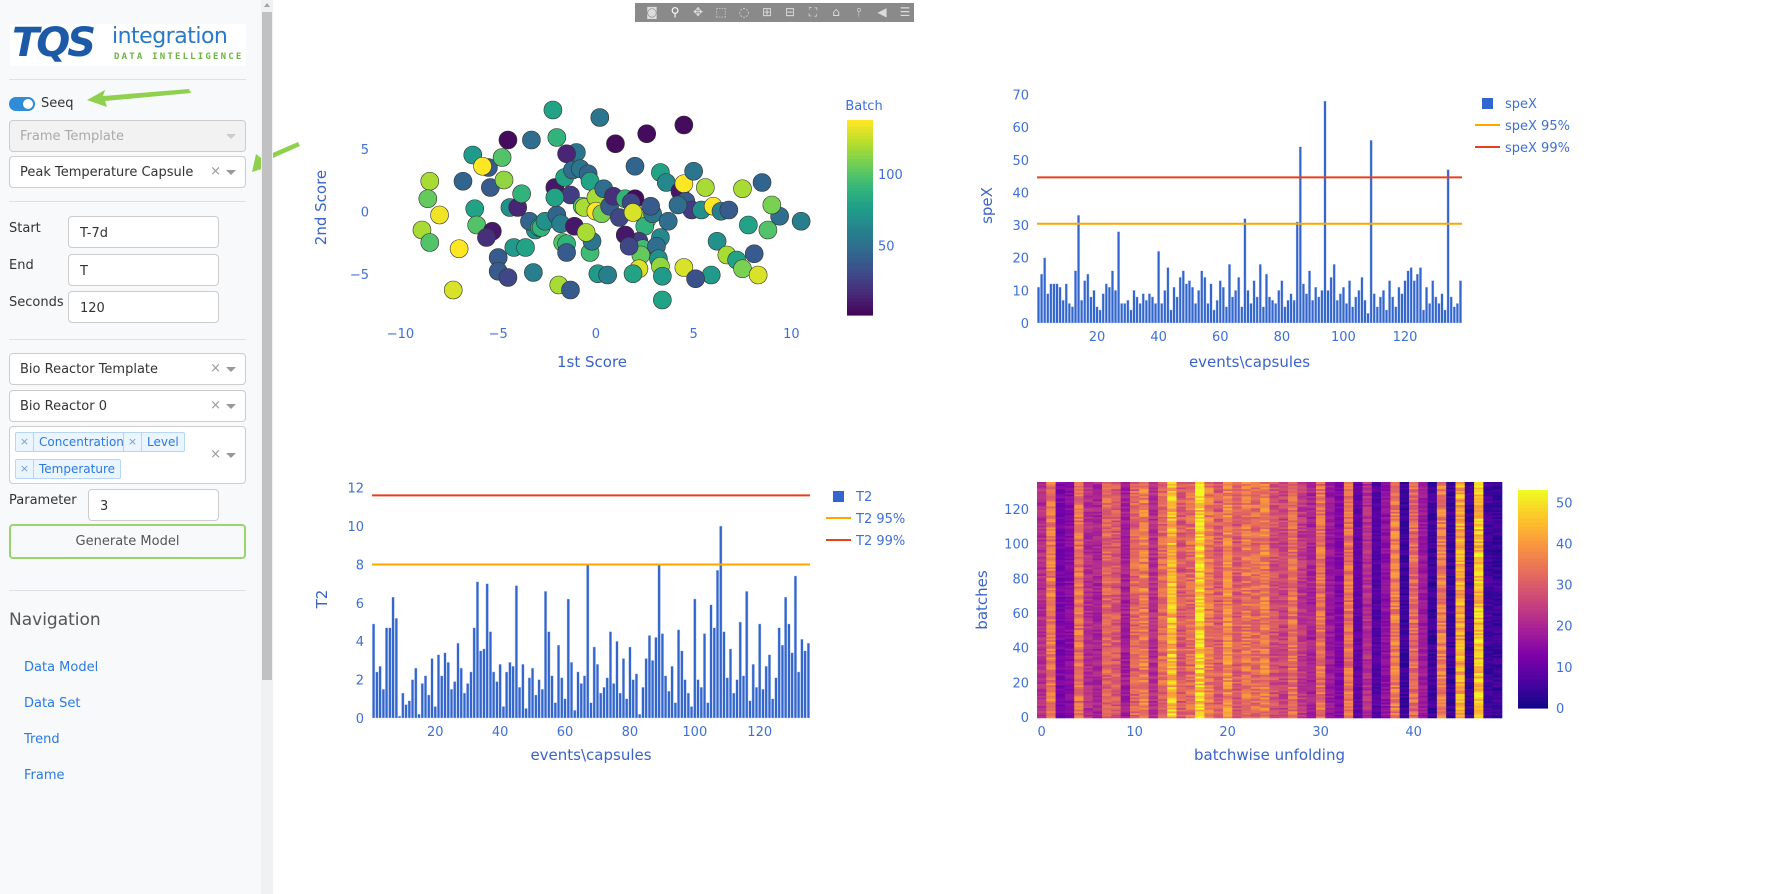  I want to click on end-input: T, so click(143, 270).